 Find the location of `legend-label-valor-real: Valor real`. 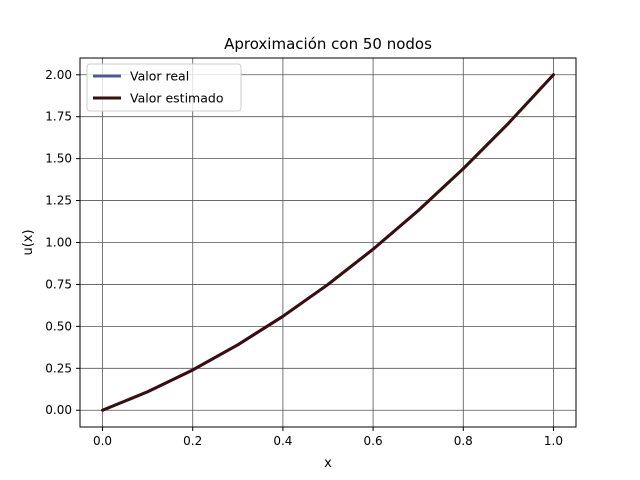

legend-label-valor-real: Valor real is located at coordinates (159, 76).